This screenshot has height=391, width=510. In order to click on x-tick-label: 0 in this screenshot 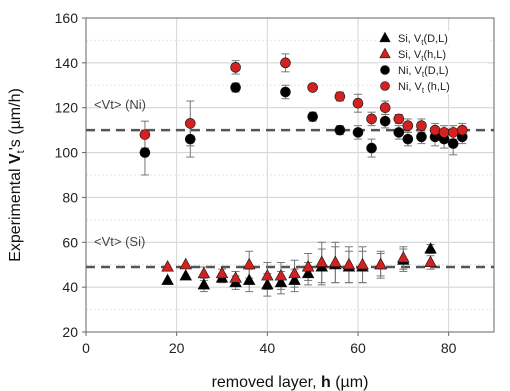, I will do `click(86, 348)`.